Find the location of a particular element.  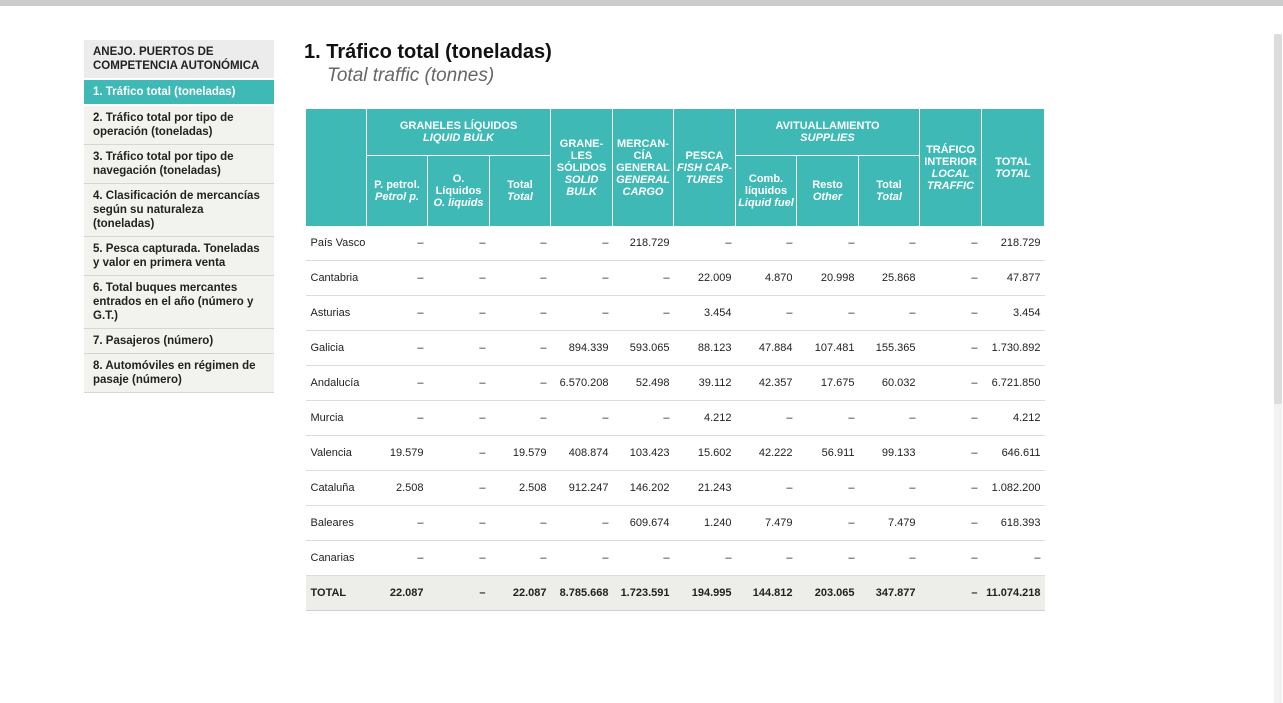

table-cell: 103.423 is located at coordinates (643, 453).